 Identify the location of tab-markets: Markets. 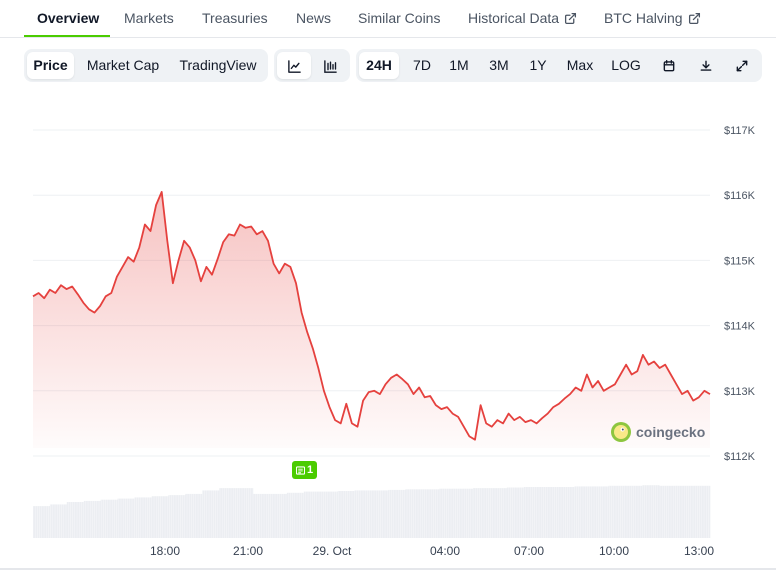
(149, 18).